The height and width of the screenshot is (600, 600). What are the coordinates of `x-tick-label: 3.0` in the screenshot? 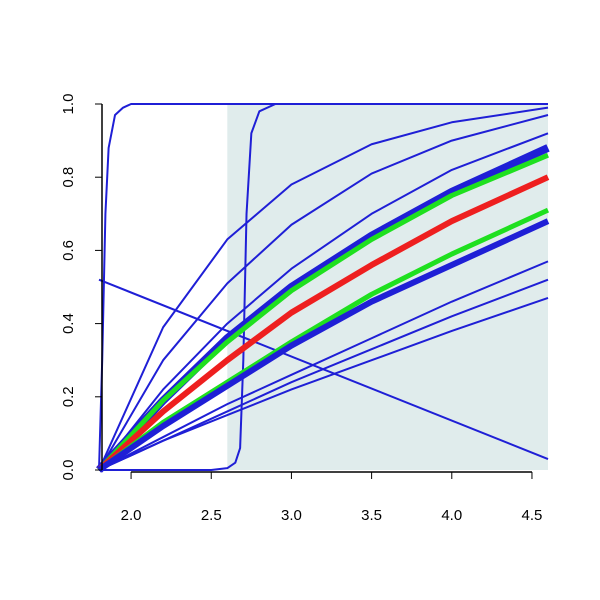 It's located at (291, 515).